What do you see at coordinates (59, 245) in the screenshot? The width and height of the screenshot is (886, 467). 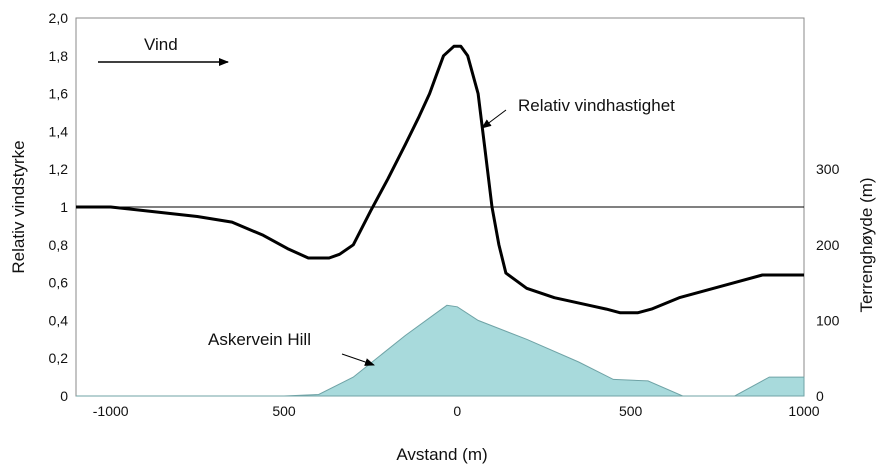 I see `y-tick-label: 0,8` at bounding box center [59, 245].